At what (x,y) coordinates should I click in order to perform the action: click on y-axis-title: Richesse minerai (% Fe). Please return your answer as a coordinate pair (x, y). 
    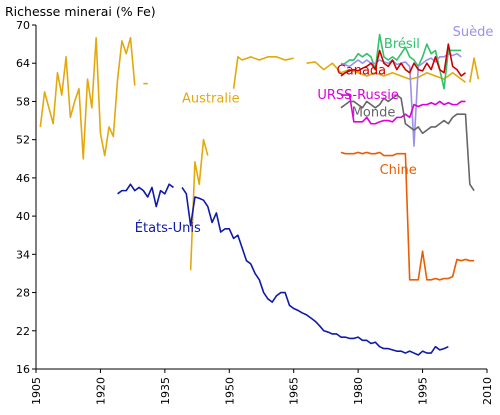
    Looking at the image, I should click on (80, 11).